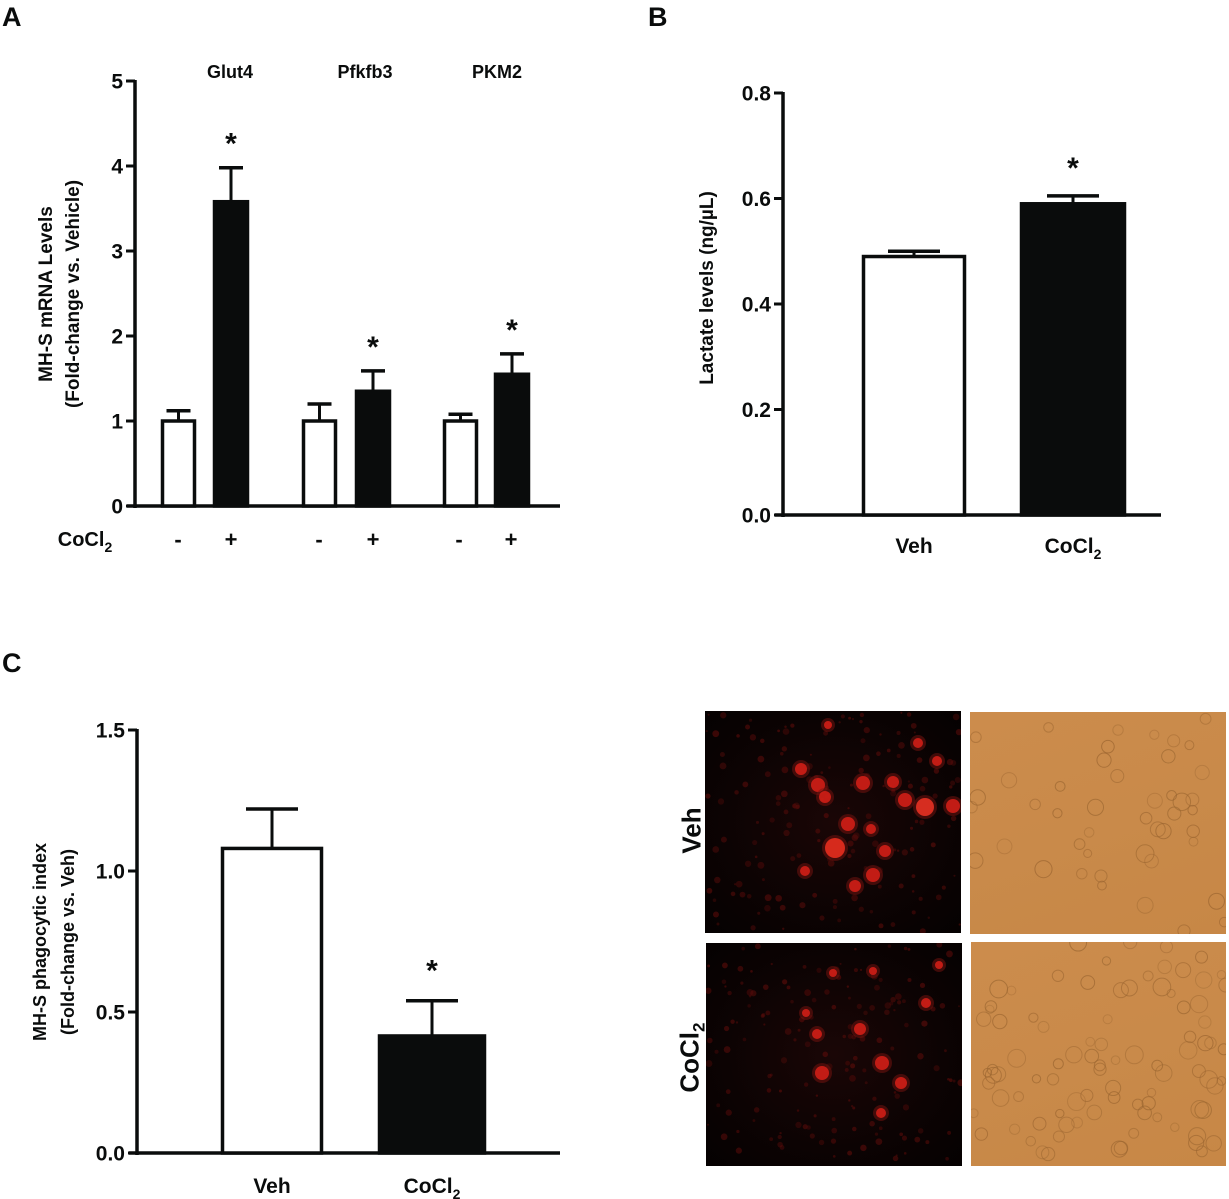 The height and width of the screenshot is (1199, 1229). Describe the element at coordinates (364, 72) in the screenshot. I see `group-label-pfkfb3: Pfkfb3` at that location.